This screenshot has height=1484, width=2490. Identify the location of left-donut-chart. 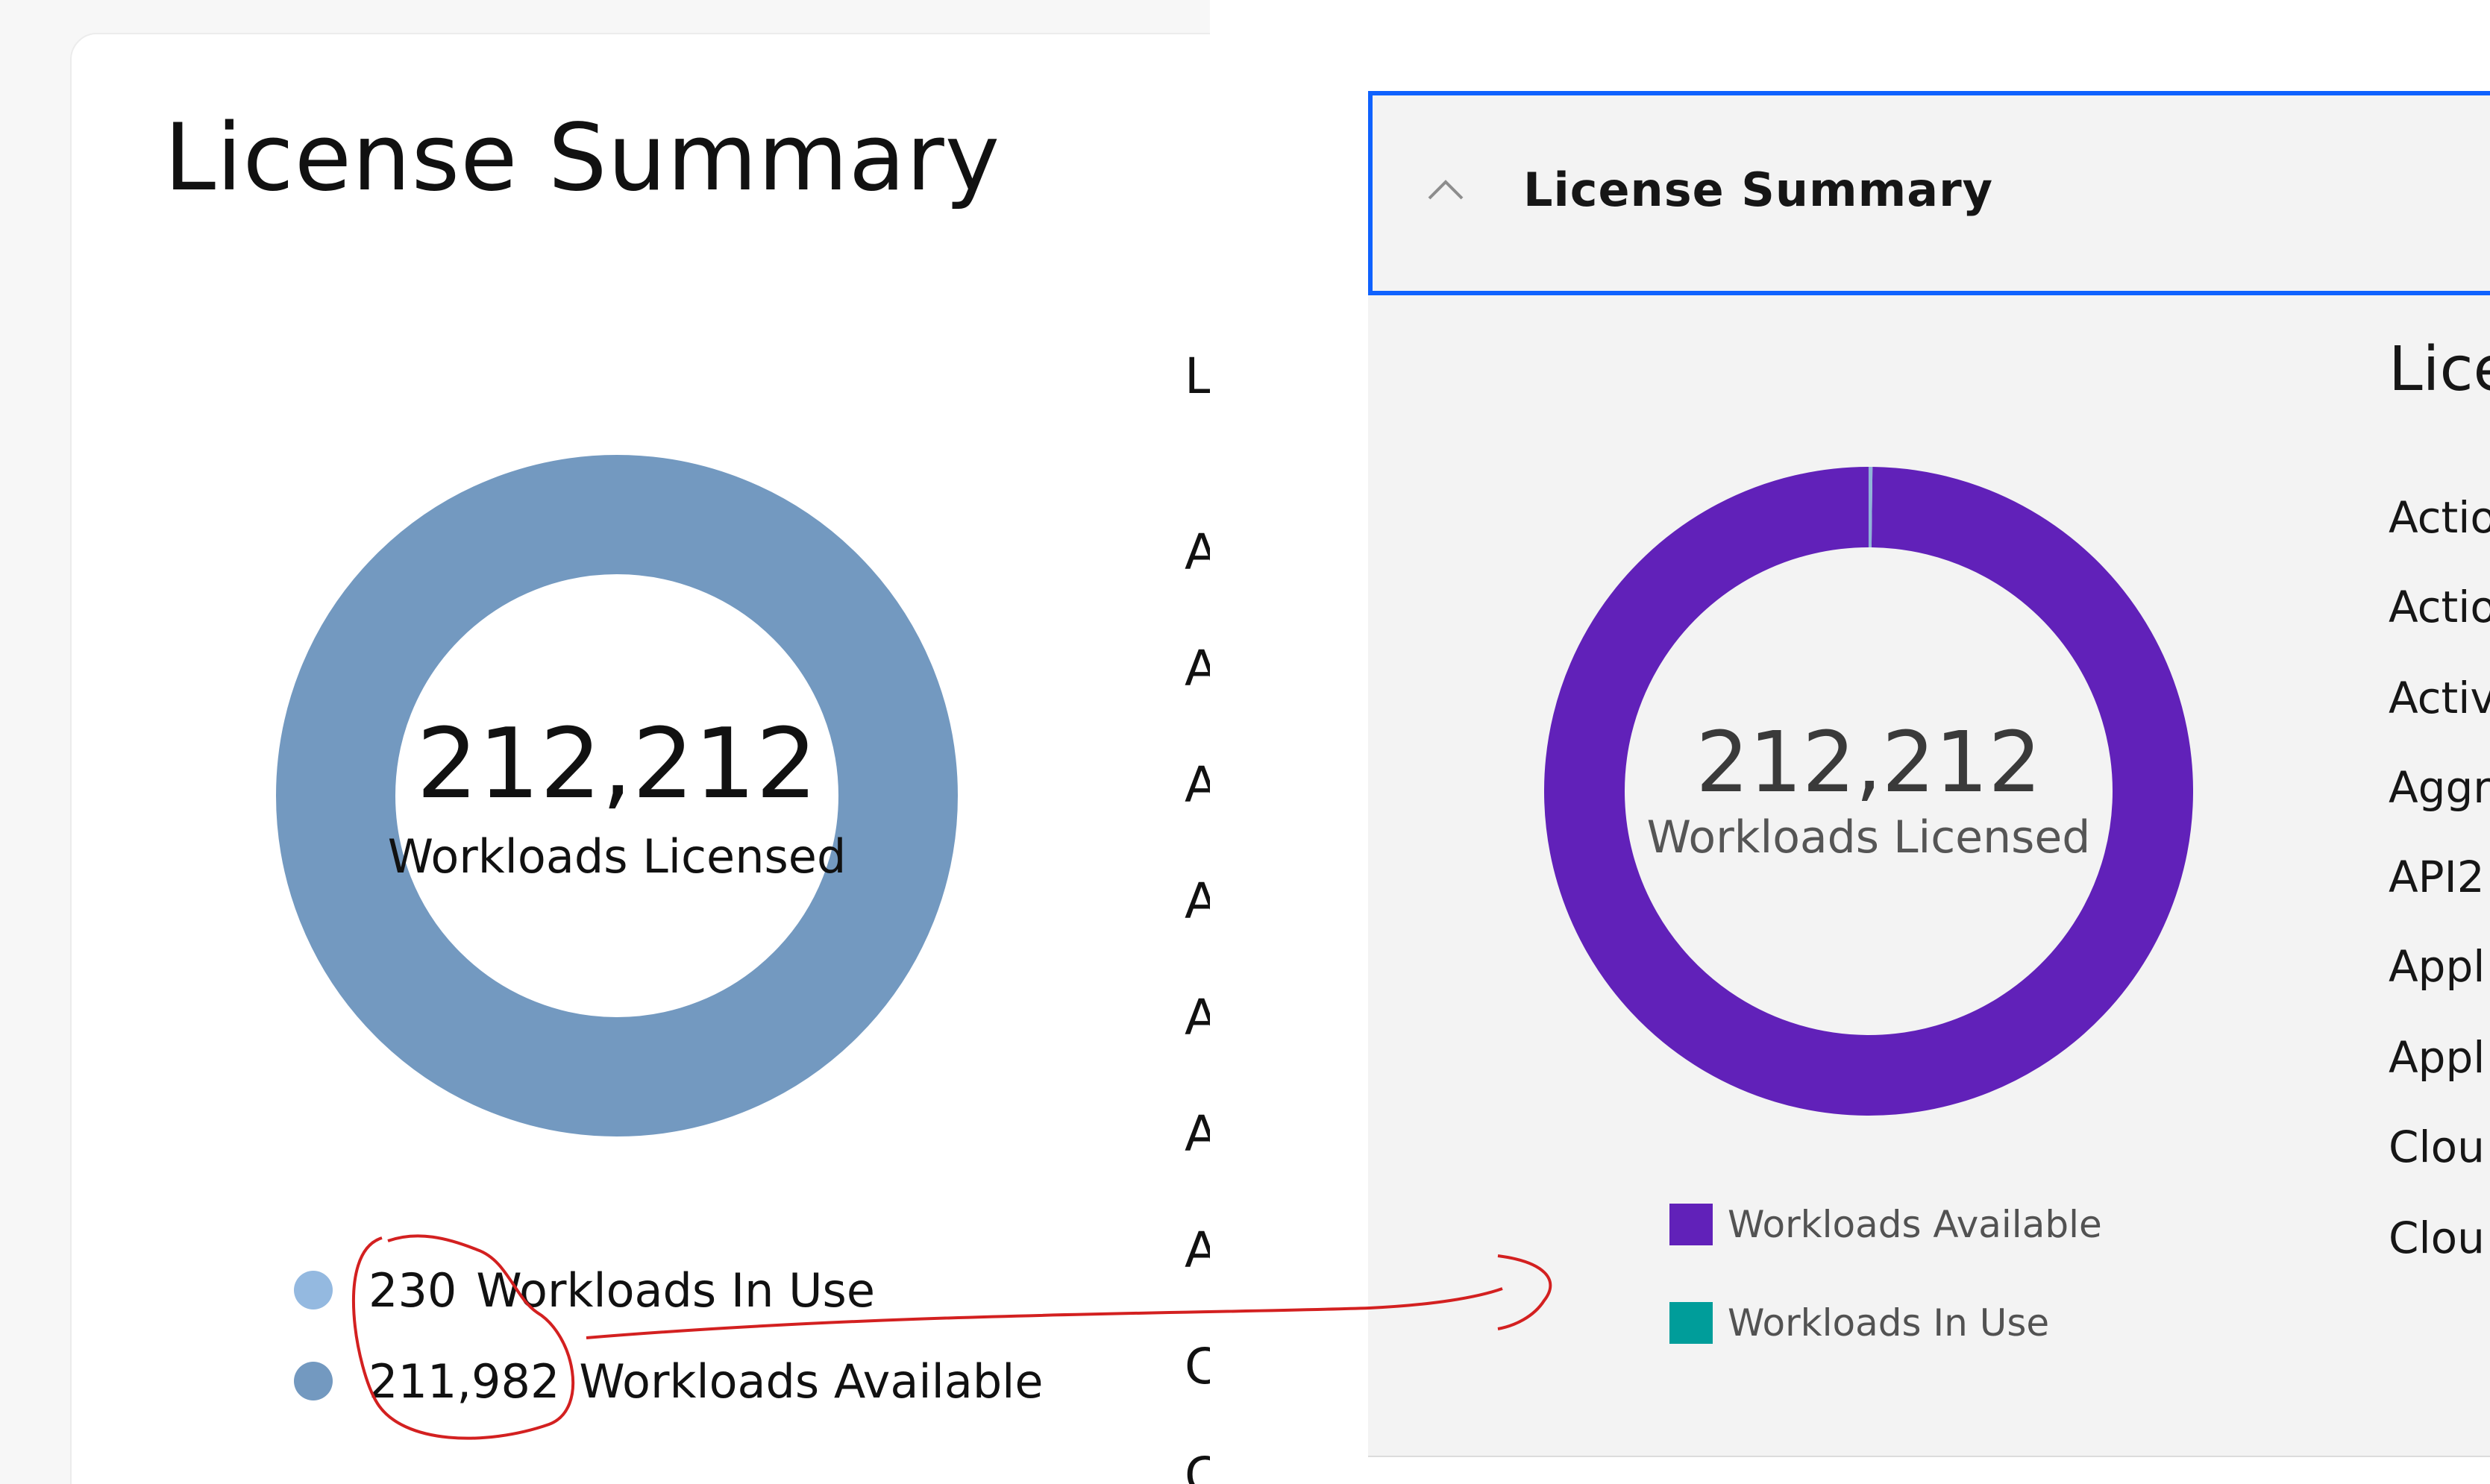
(617, 795).